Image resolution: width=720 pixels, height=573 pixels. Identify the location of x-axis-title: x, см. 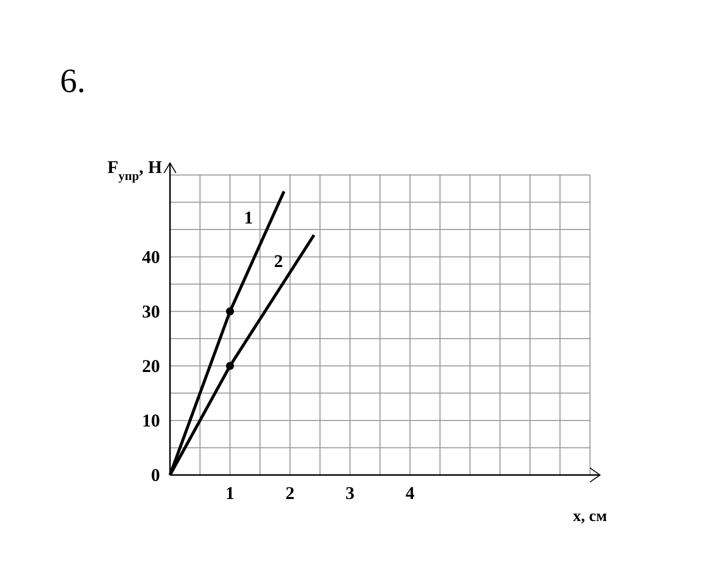
(590, 516).